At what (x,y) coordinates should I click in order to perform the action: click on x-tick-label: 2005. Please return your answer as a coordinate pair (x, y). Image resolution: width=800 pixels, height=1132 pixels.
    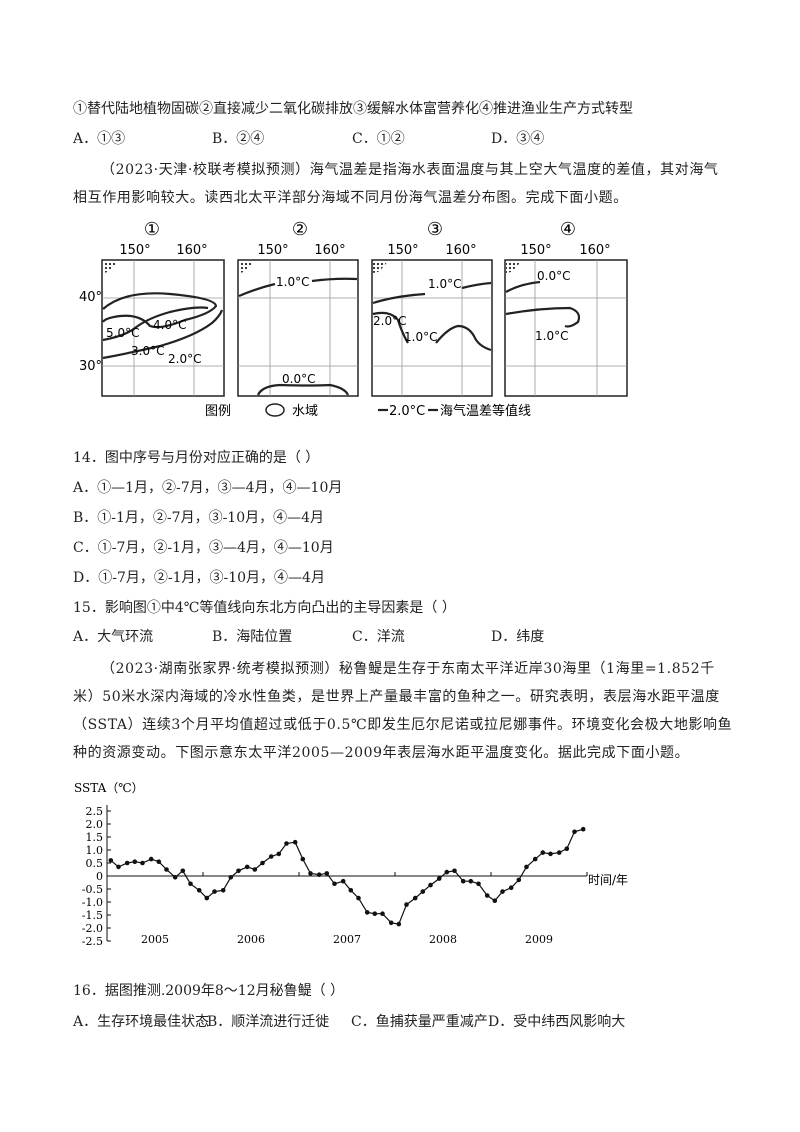
    Looking at the image, I should click on (155, 939).